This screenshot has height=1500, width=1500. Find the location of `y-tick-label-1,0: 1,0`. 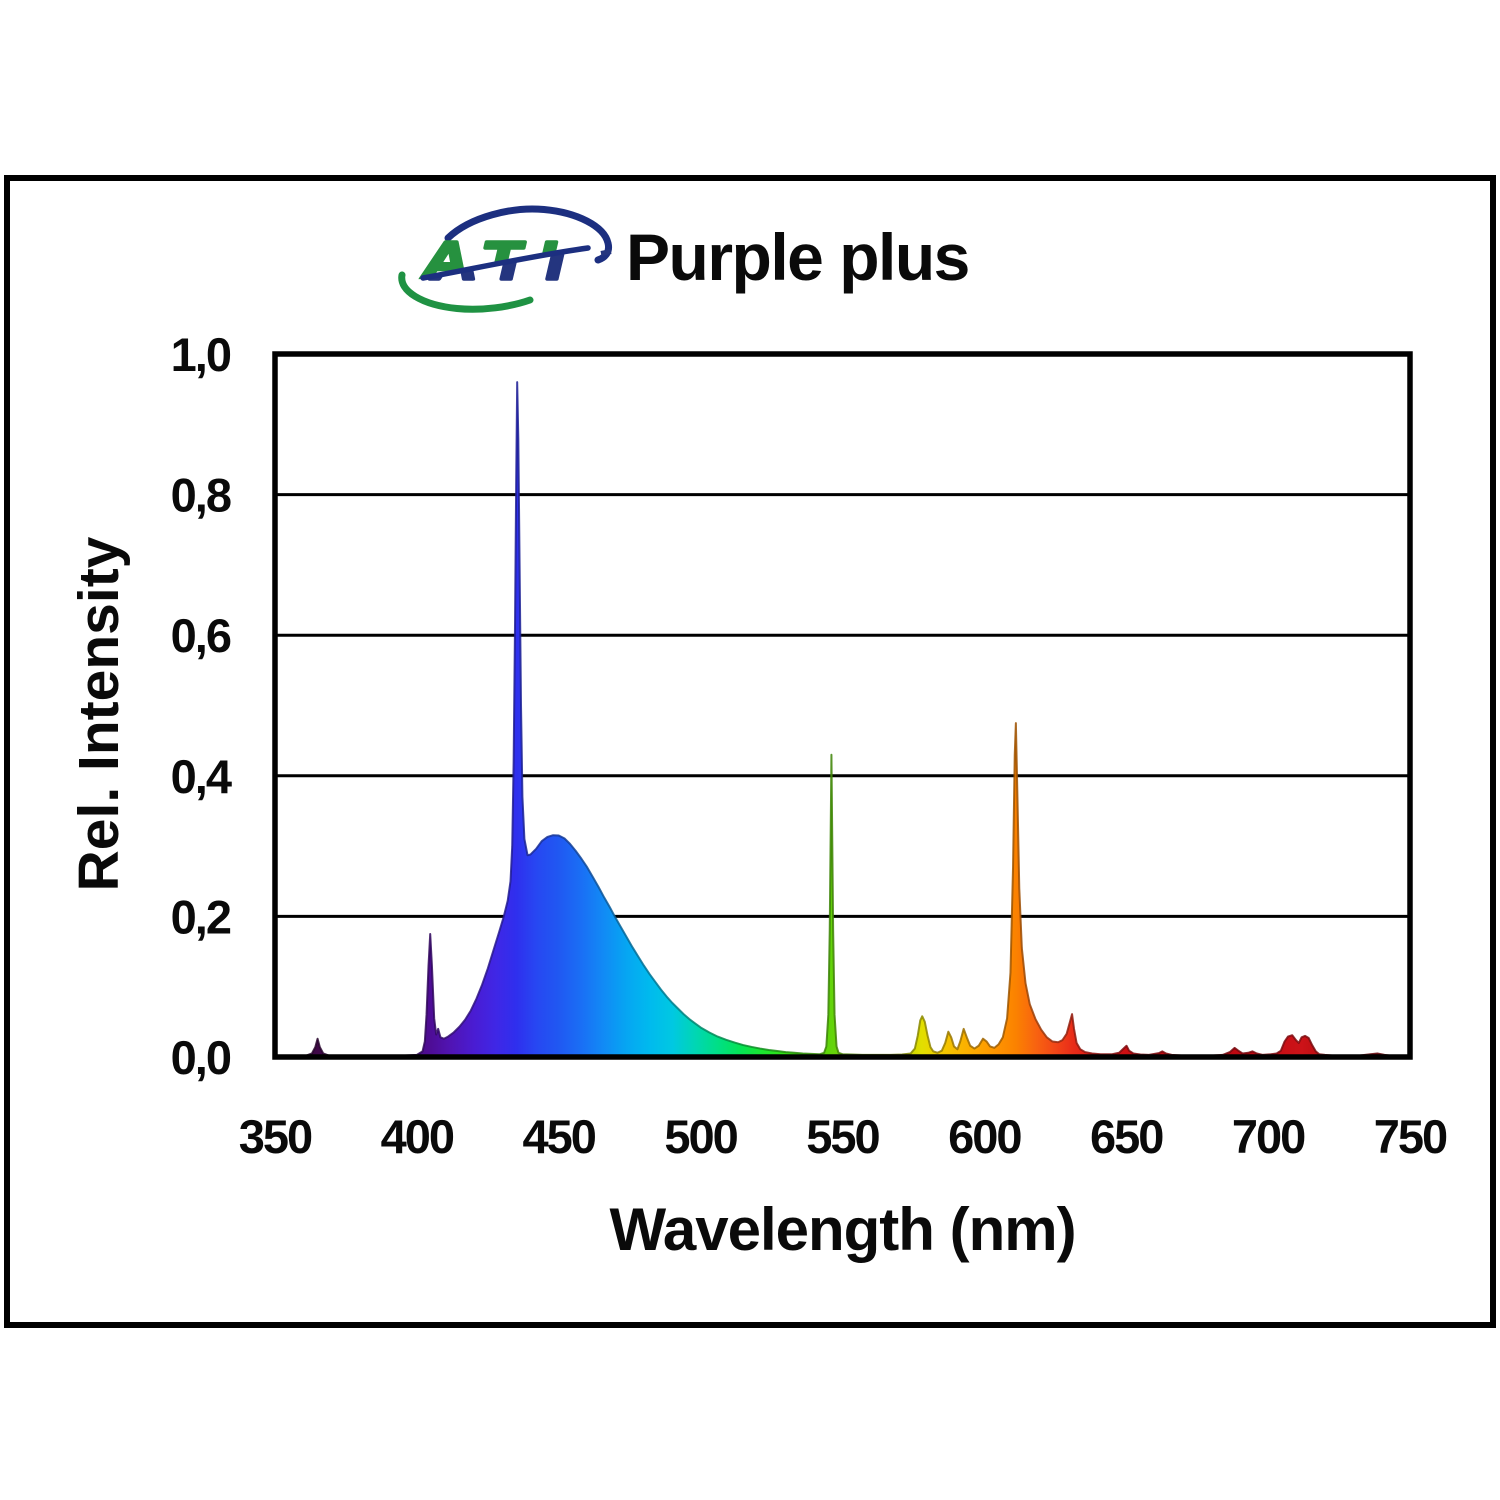

y-tick-label-1,0: 1,0 is located at coordinates (201, 354).